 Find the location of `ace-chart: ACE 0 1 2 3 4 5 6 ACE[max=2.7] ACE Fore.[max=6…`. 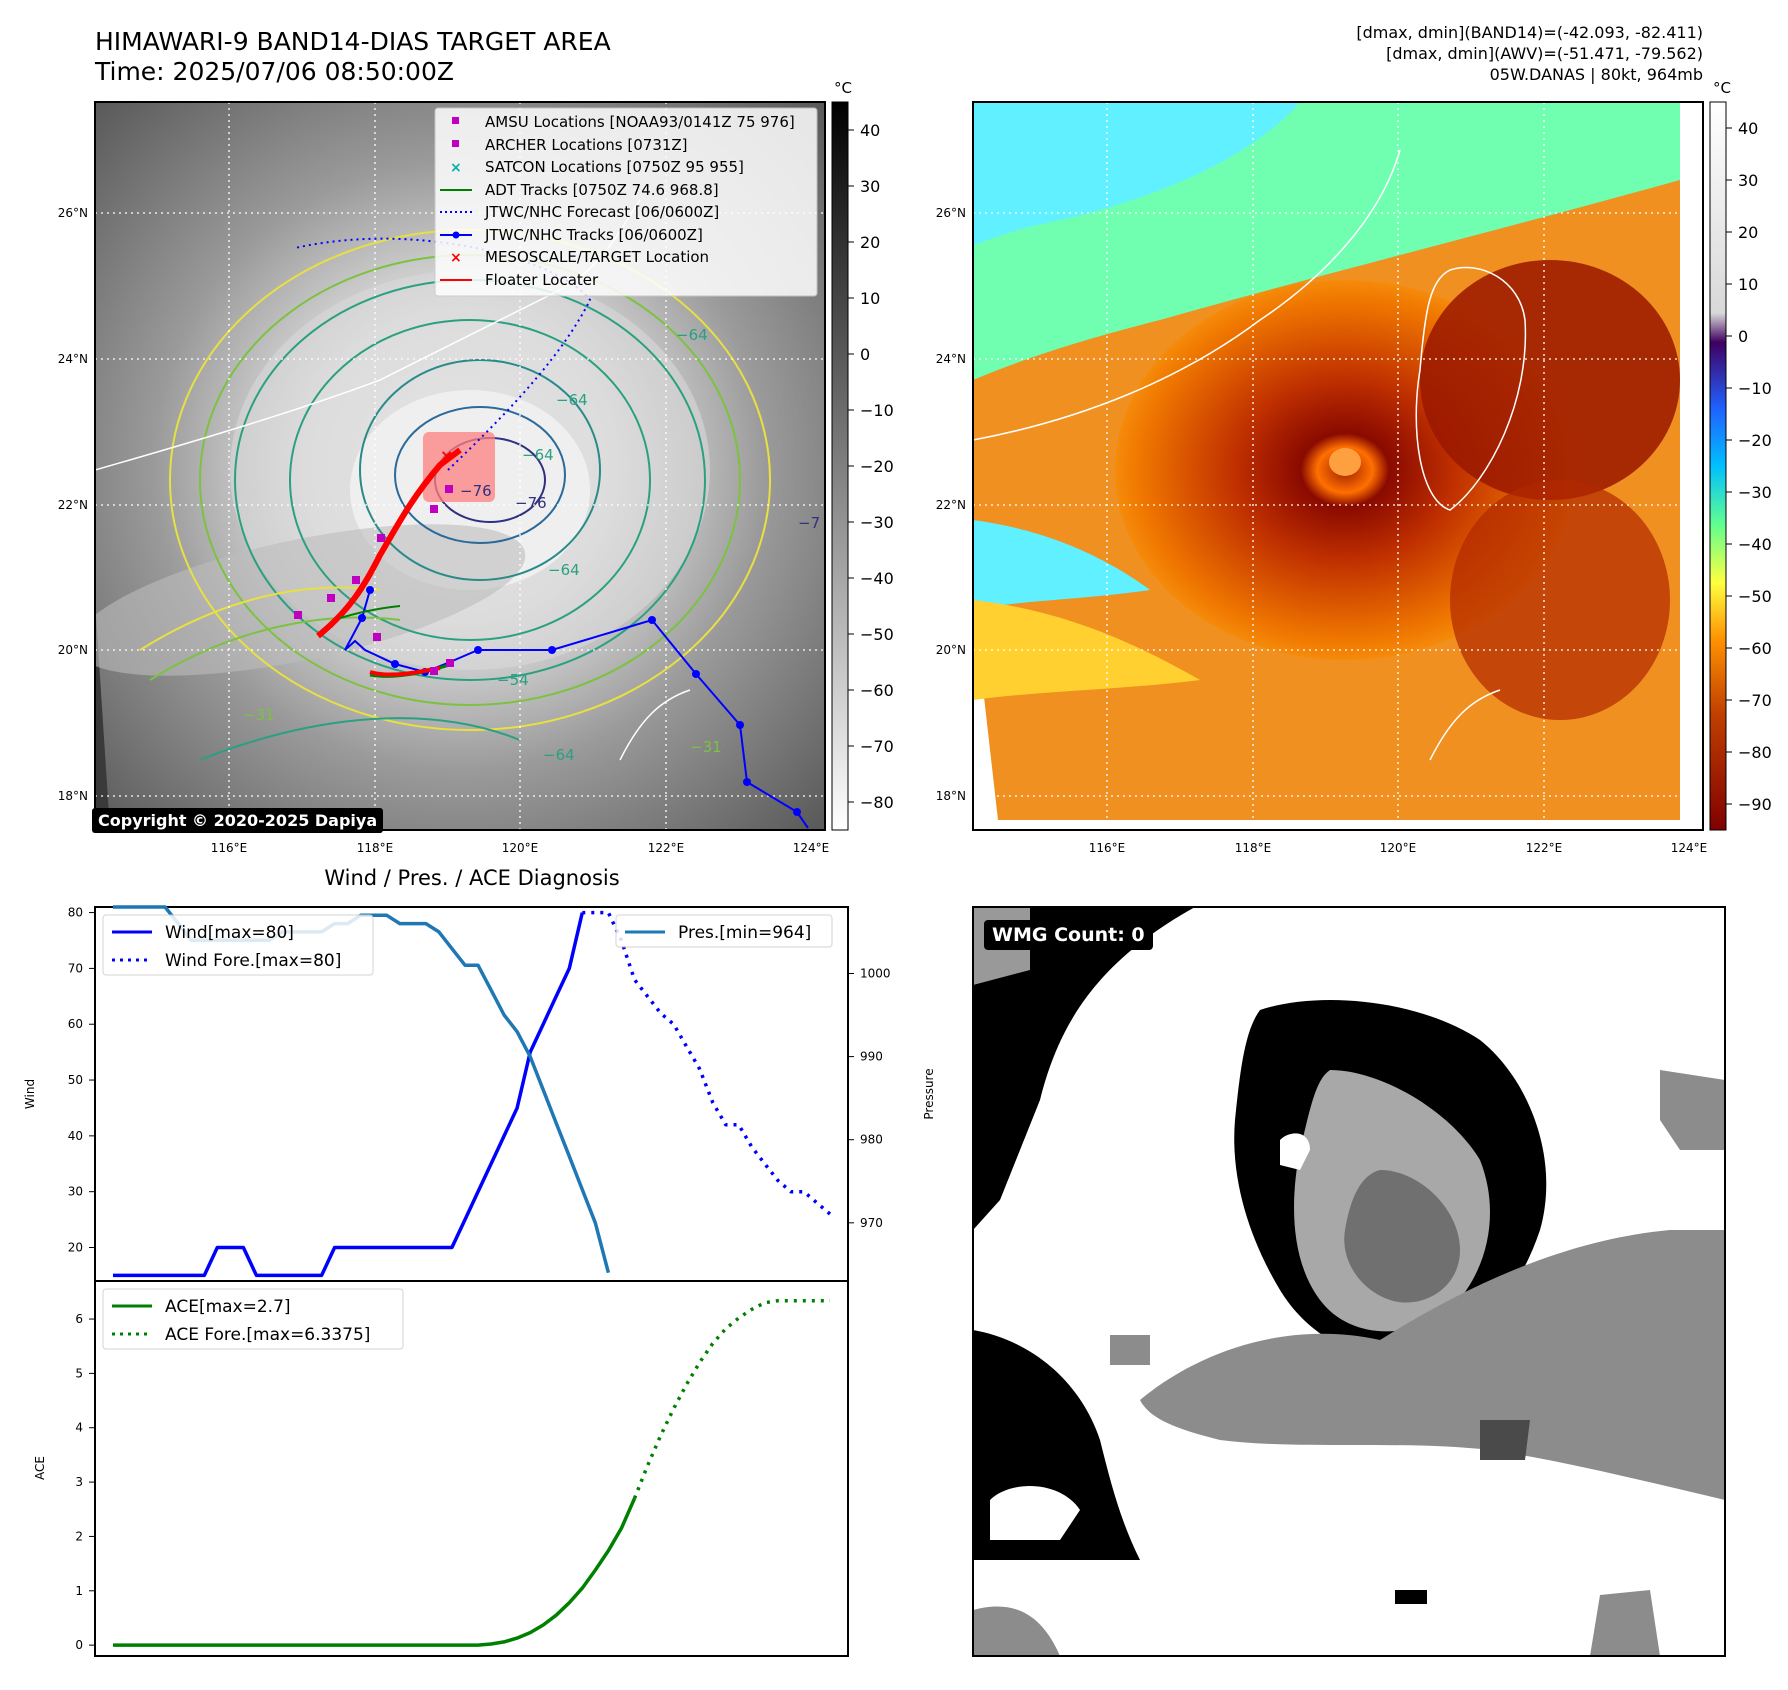

ace-chart: ACE 0 1 2 3 4 5 6 ACE[max=2.7] ACE Fore.[max=6… is located at coordinates (441, 1468).